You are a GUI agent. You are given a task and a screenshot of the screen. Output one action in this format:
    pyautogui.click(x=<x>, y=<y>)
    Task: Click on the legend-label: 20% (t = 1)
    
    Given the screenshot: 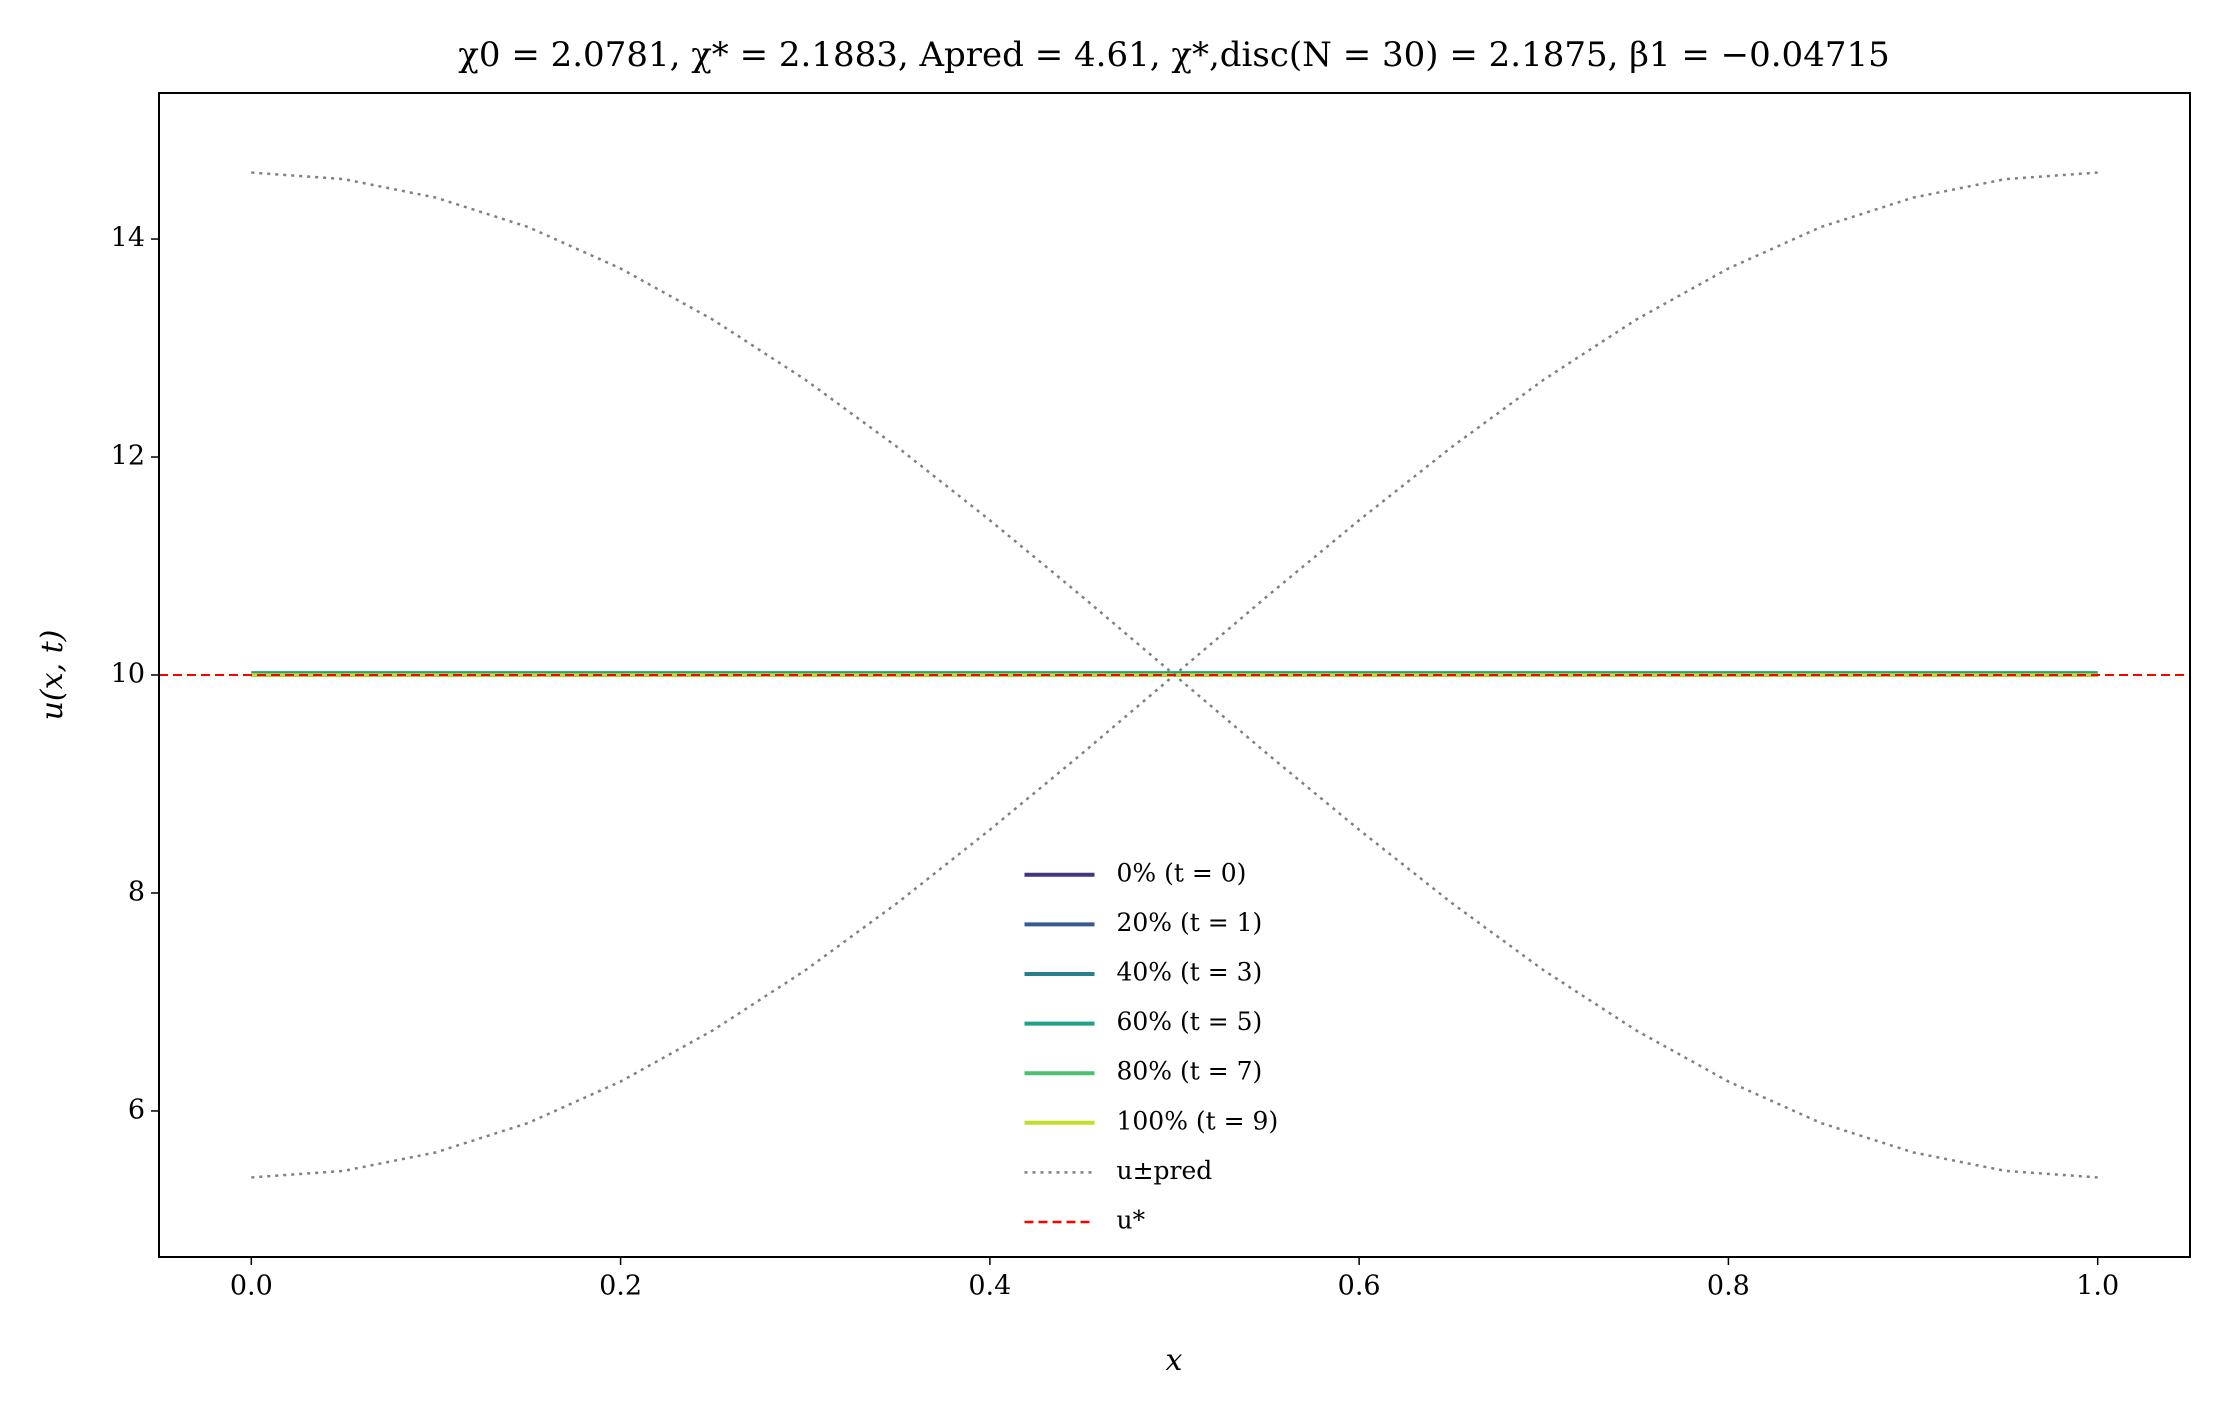 What is the action you would take?
    pyautogui.click(x=1190, y=922)
    